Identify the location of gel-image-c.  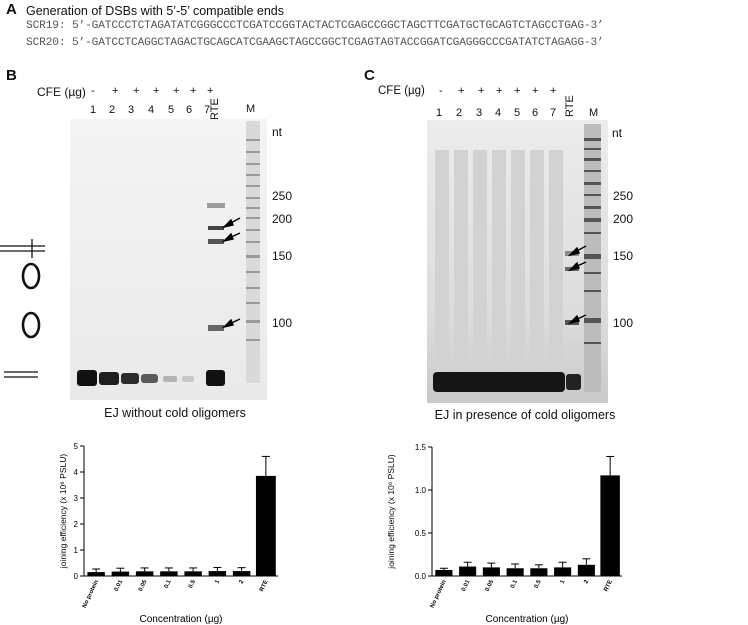
(517, 261).